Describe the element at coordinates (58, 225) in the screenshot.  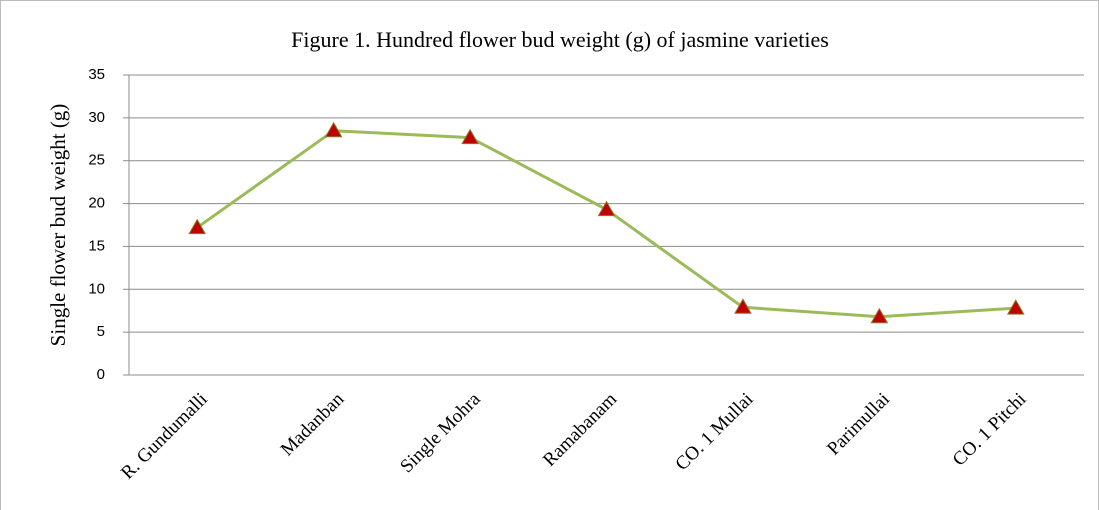
I see `y-axis-label: Single flower bud weight (g)` at that location.